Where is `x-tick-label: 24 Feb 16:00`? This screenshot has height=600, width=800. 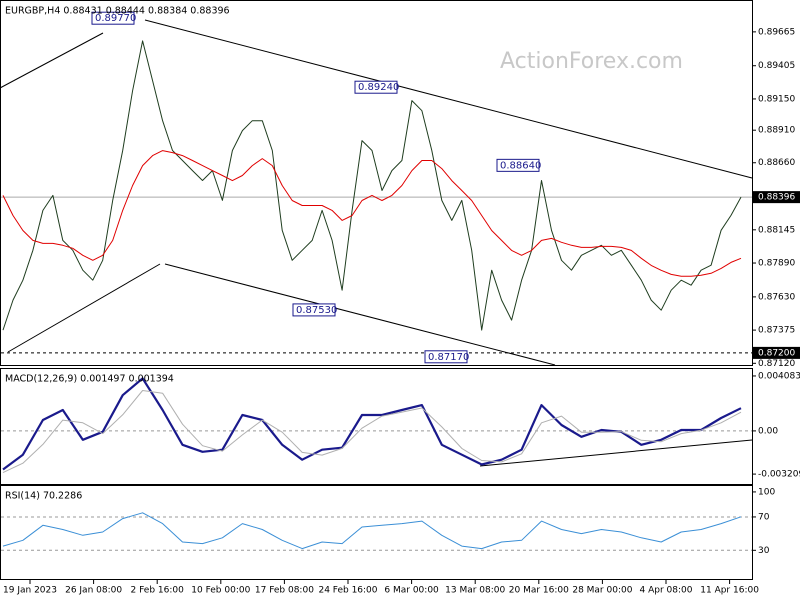
x-tick-label: 24 Feb 16:00 is located at coordinates (347, 591).